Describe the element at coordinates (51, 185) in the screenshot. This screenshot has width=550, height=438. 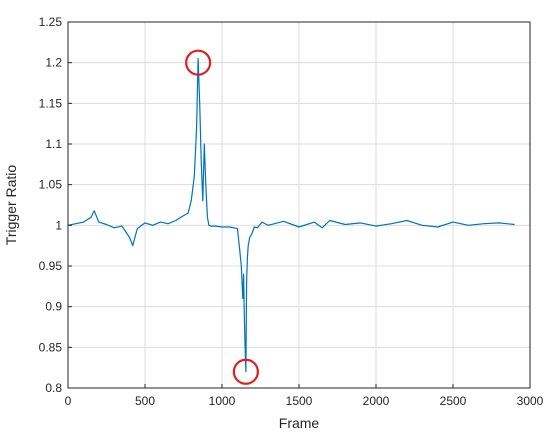
I see `y-tick-label: 1.05` at that location.